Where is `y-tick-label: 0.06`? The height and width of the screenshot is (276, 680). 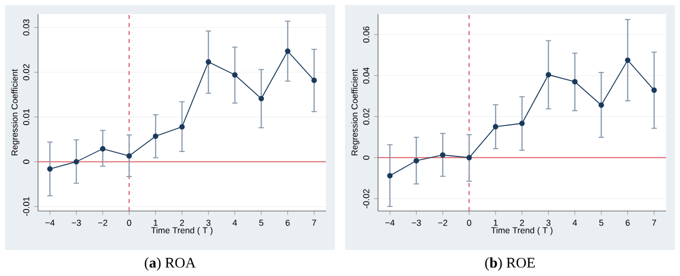
y-tick-label: 0.06 is located at coordinates (366, 34).